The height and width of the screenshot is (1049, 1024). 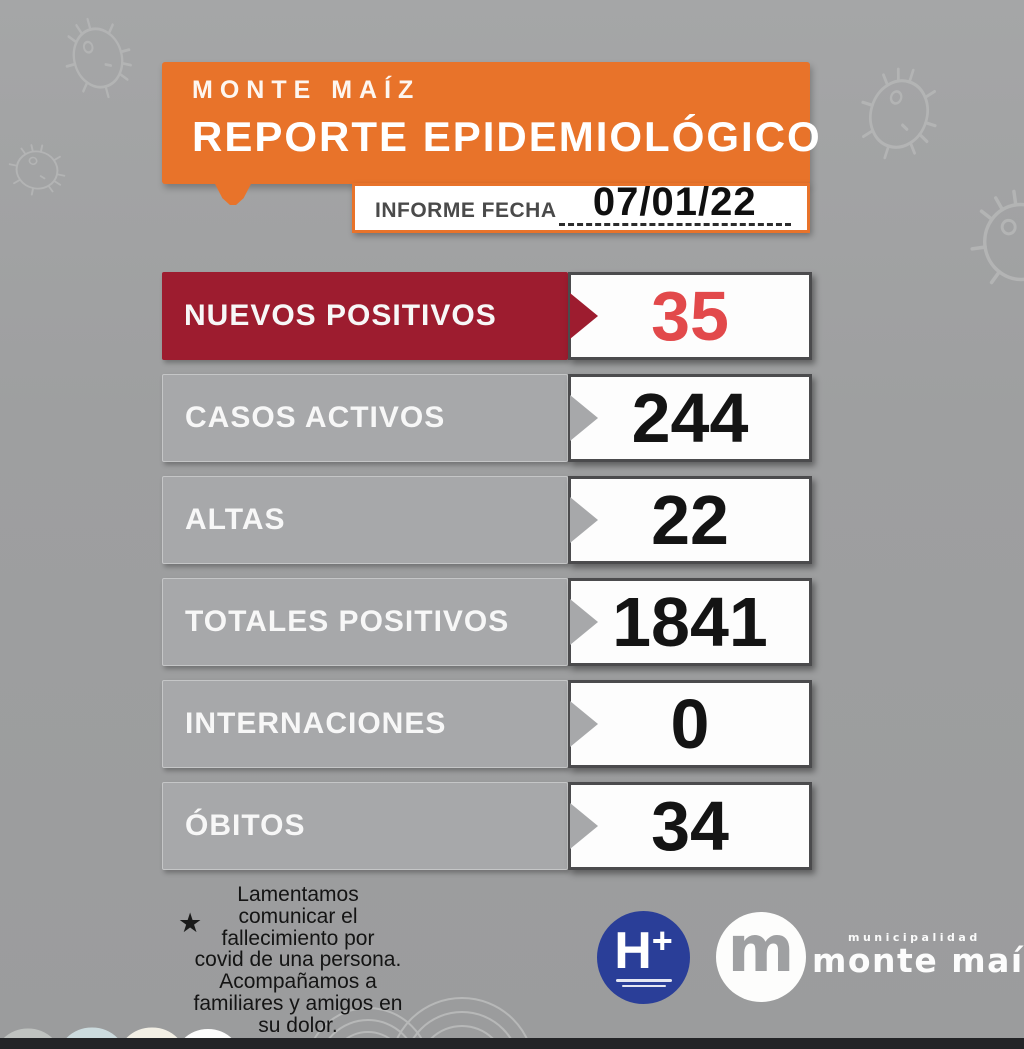 I want to click on hplus-plus: +, so click(x=662, y=940).